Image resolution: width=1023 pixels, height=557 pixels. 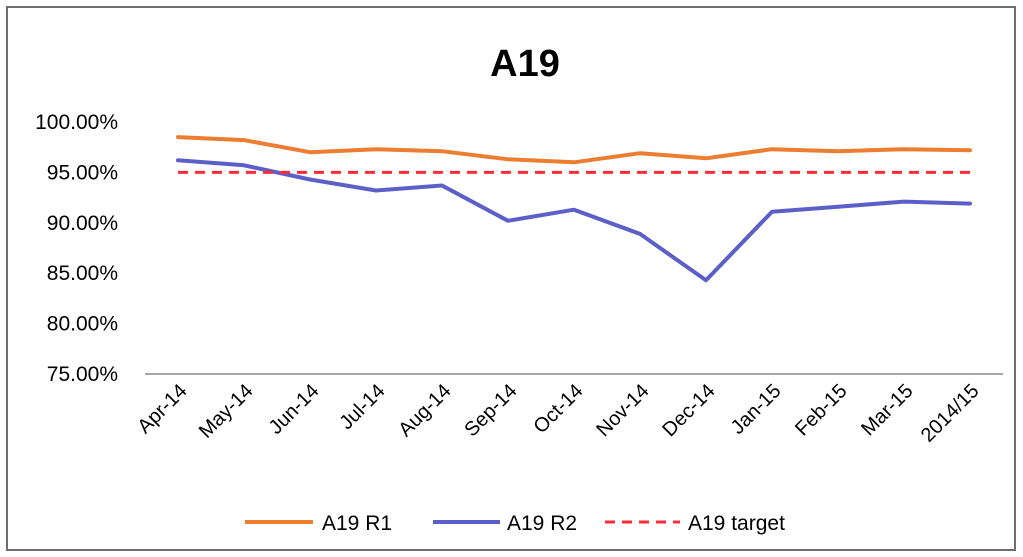 I want to click on y-tick-label: 90.00%, so click(x=82, y=223).